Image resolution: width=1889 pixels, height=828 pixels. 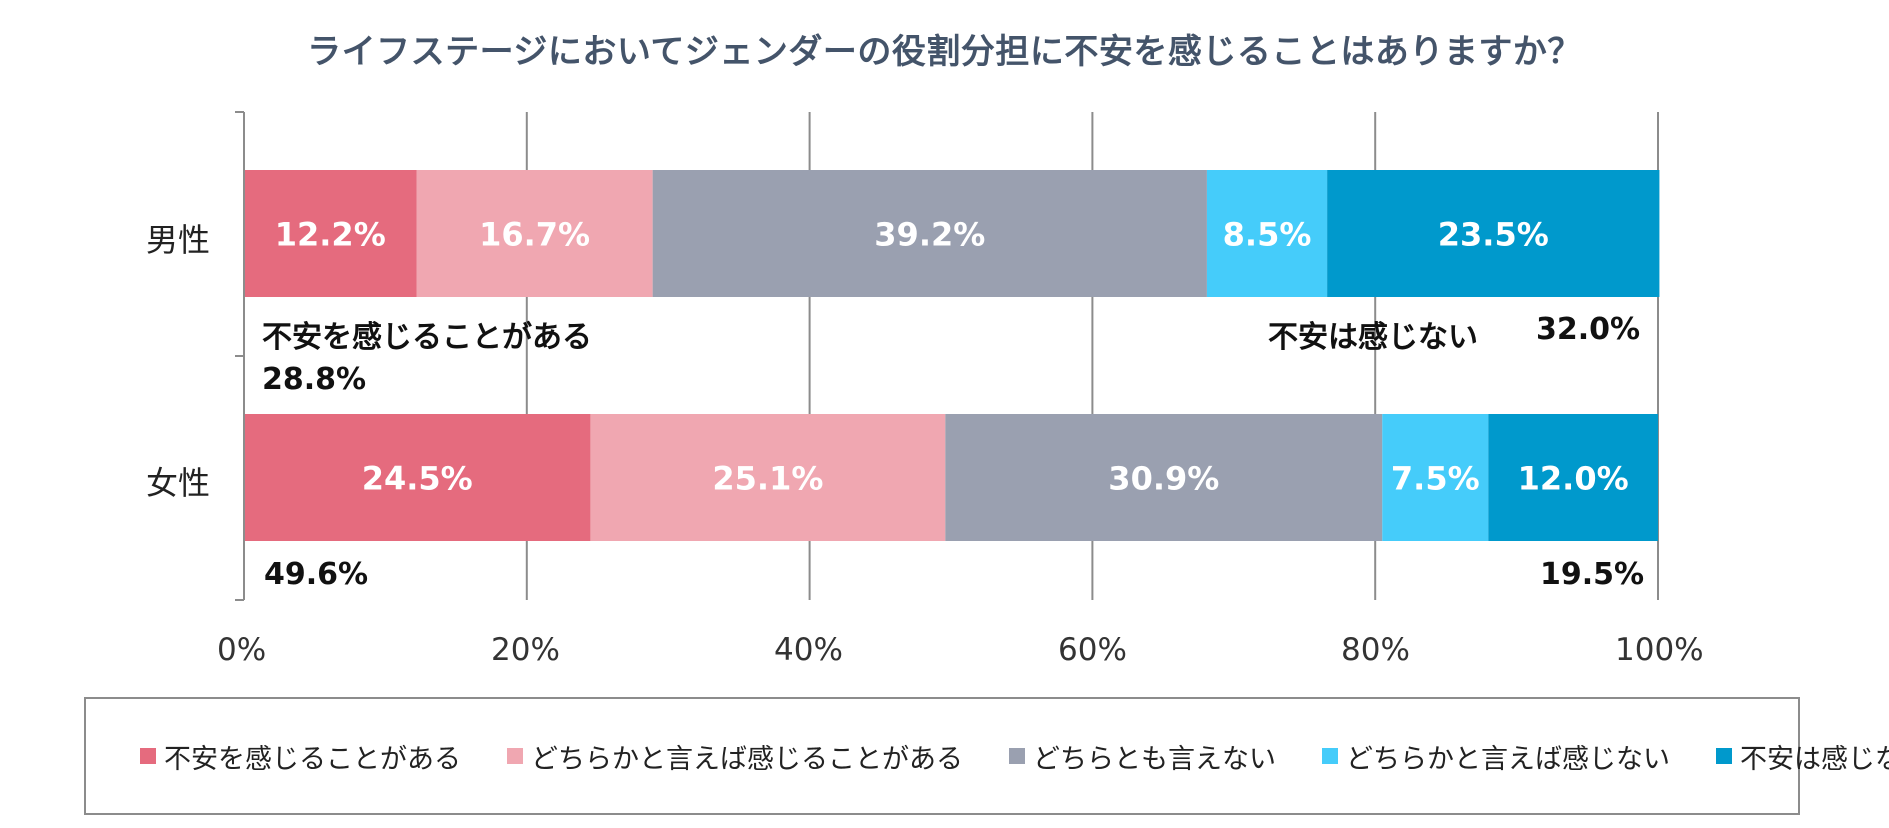 I want to click on legend-label: どちらかと言えば感じることがある, so click(x=747, y=759).